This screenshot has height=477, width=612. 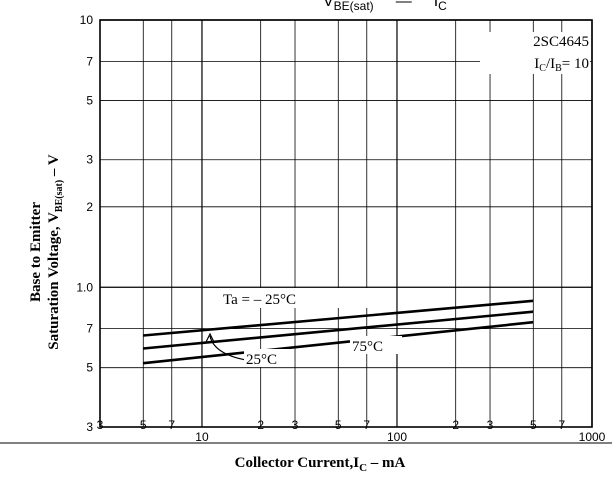 I want to click on series-label-25c: 25°C, so click(x=261, y=360).